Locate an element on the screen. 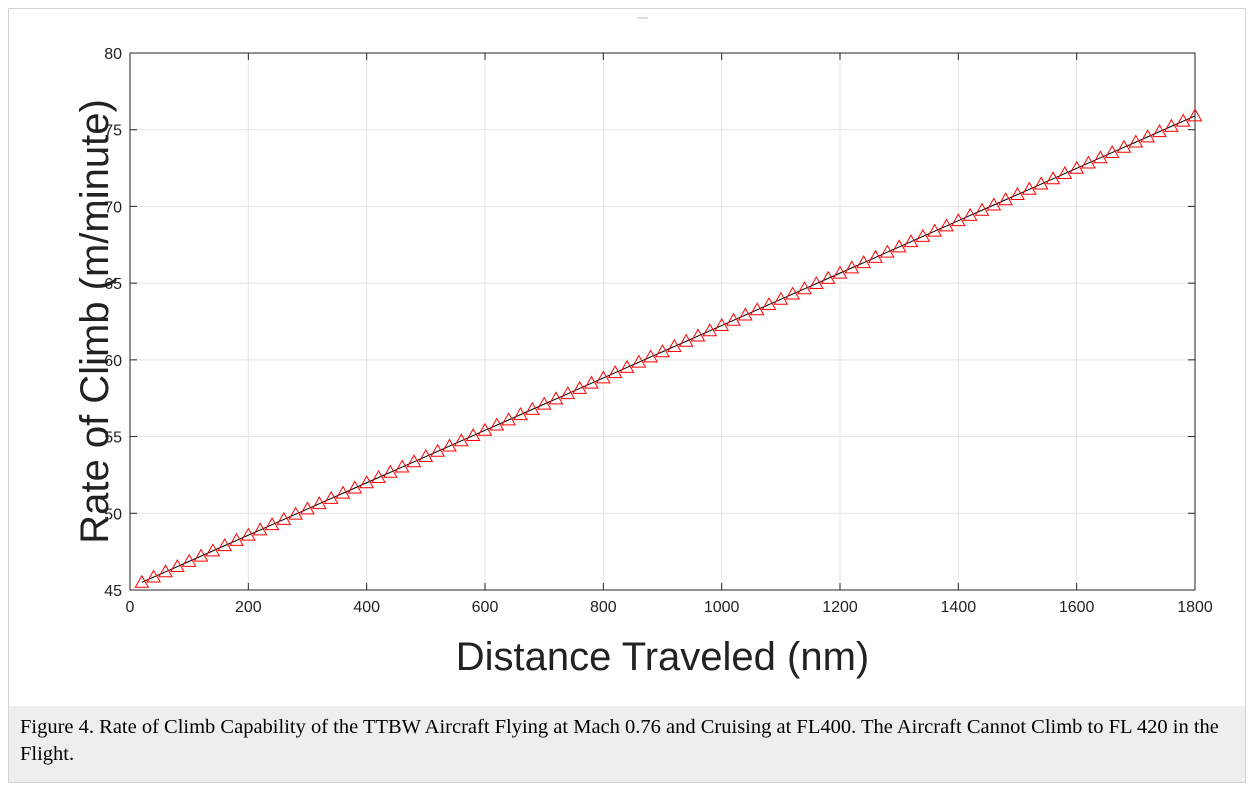 The width and height of the screenshot is (1254, 791). y-tick-label: 45 is located at coordinates (113, 591).